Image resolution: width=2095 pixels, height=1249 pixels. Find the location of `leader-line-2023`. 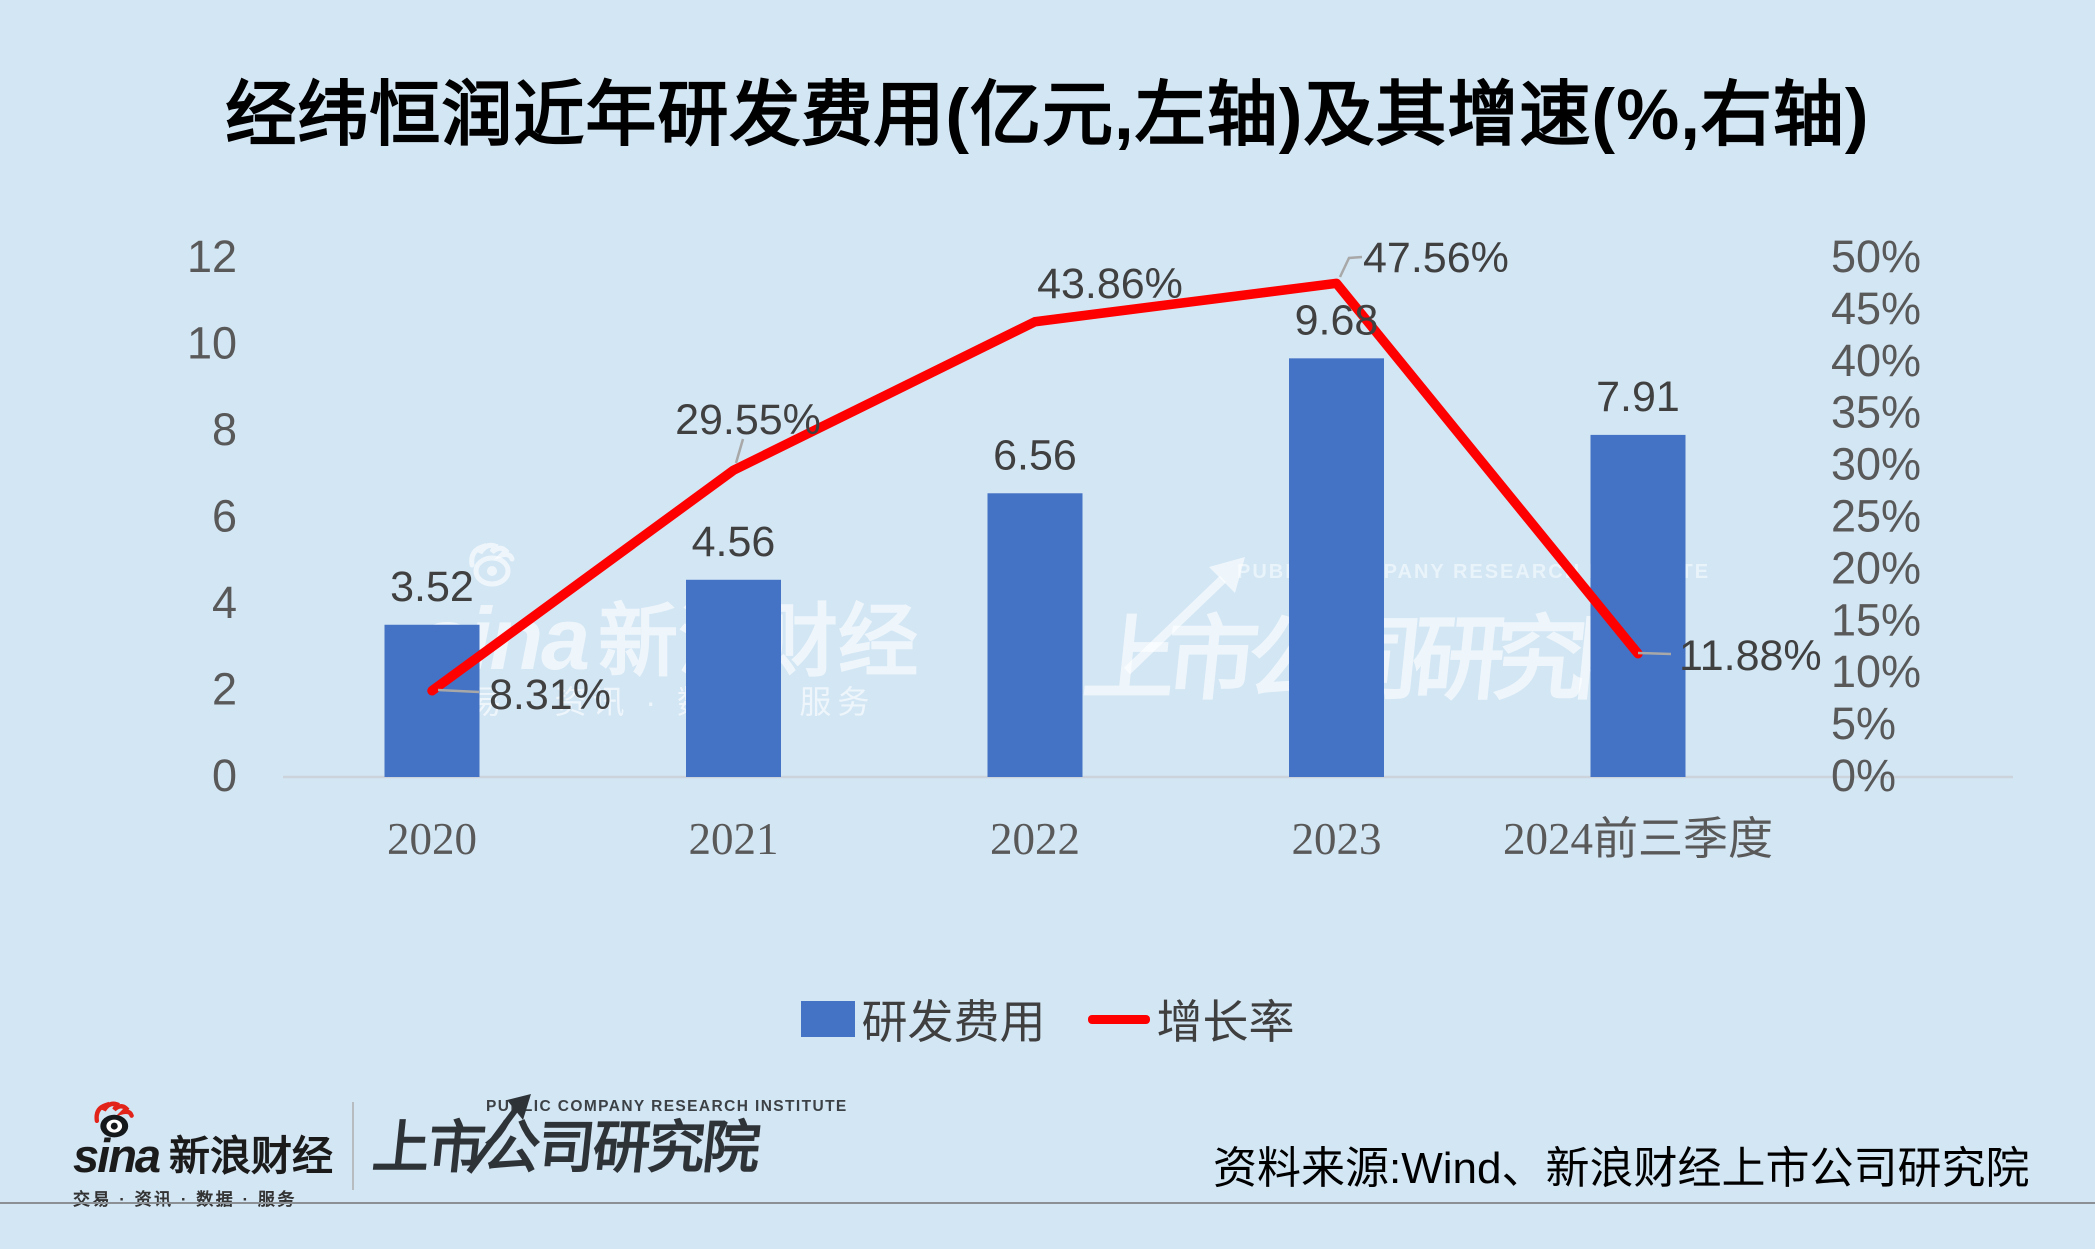

leader-line-2023 is located at coordinates (1350, 266).